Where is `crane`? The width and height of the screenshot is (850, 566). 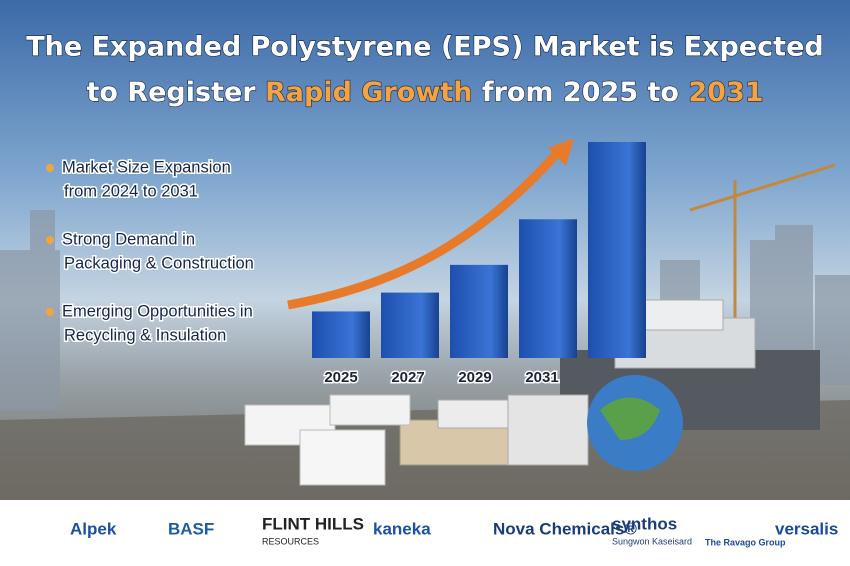 crane is located at coordinates (762, 241).